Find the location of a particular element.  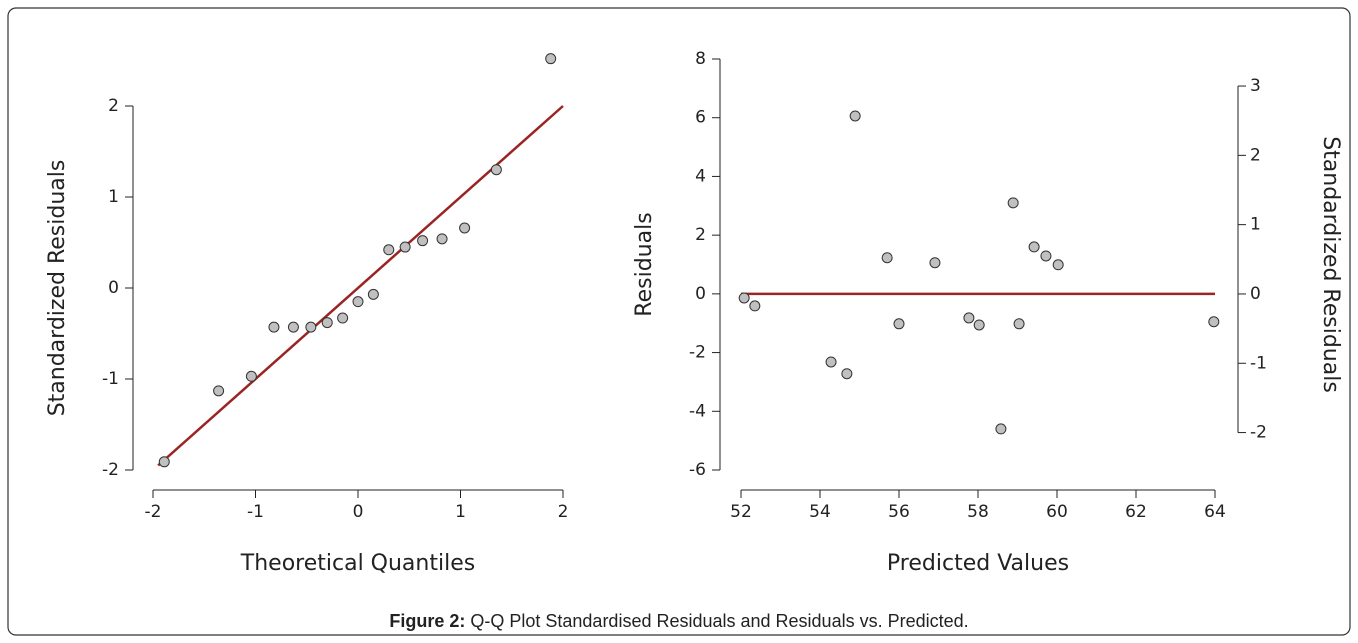

x-axis-label: Theoretical Quantiles is located at coordinates (357, 563).